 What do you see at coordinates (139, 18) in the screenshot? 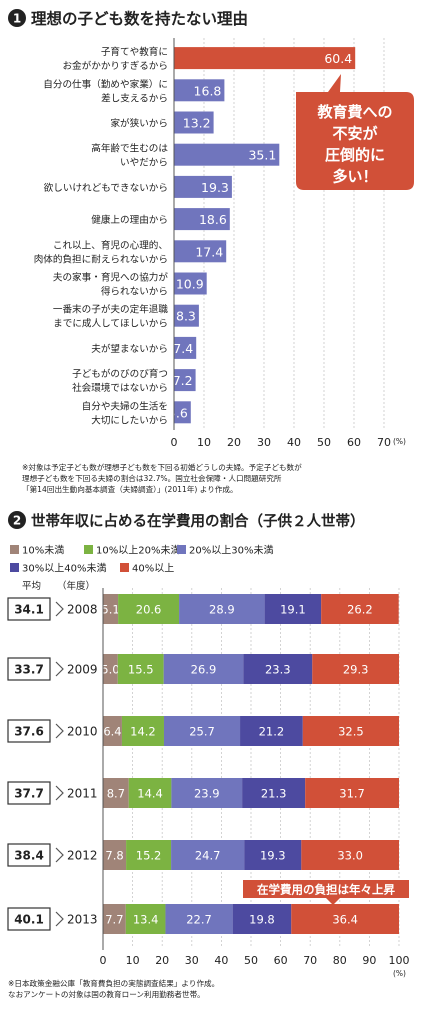
I see `chart1-title: 理想の子ども数を持たない理由` at bounding box center [139, 18].